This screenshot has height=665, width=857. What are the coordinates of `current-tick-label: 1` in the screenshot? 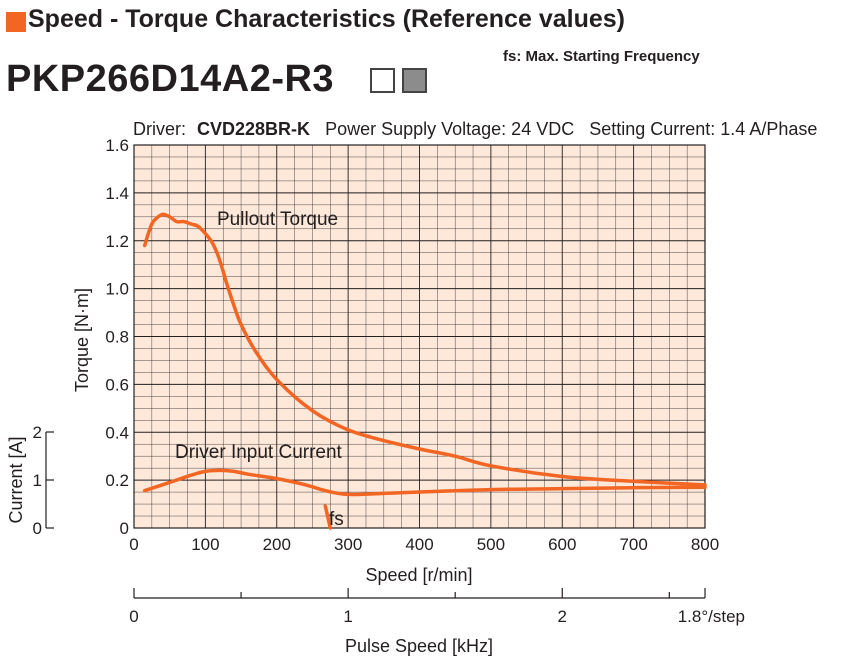 It's located at (37, 480).